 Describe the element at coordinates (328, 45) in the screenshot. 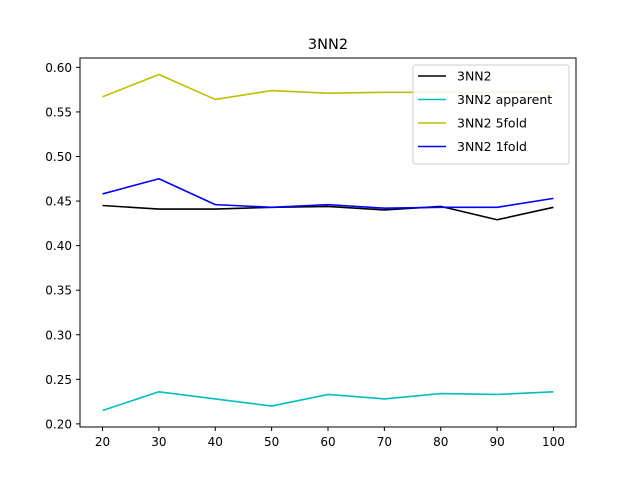

I see `chart-title: 3NN2` at that location.